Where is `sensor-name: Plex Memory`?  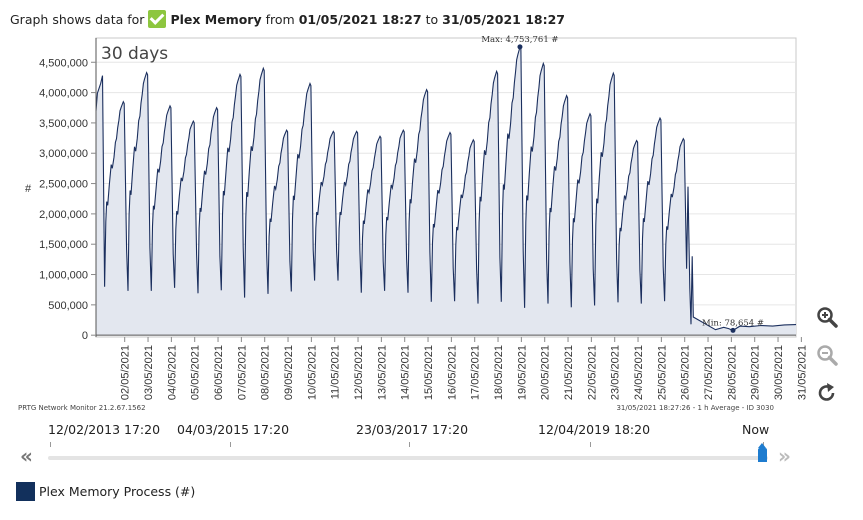
sensor-name: Plex Memory is located at coordinates (216, 19).